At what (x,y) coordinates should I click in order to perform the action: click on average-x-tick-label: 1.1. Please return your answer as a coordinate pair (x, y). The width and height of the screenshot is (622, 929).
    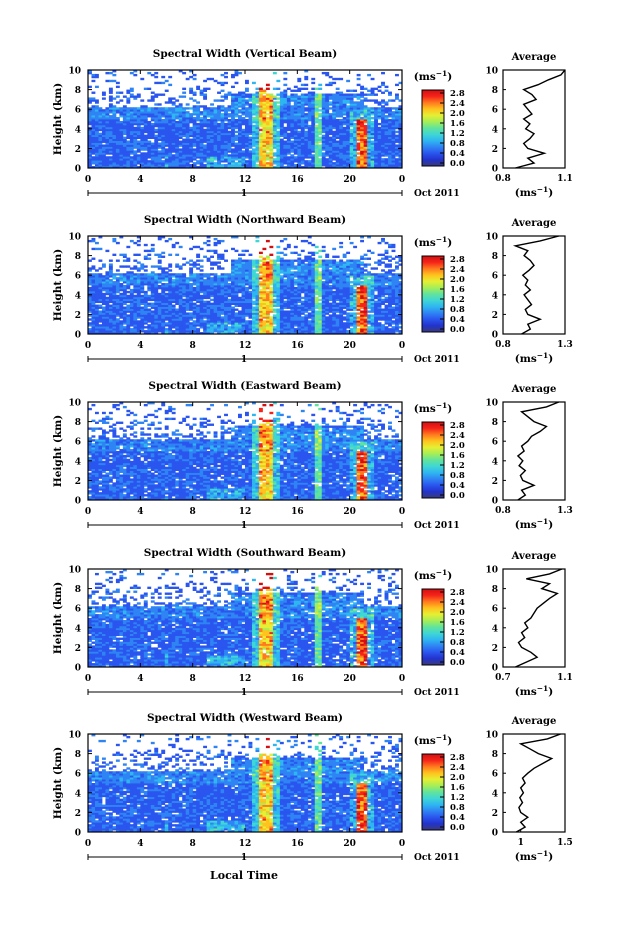
    Looking at the image, I should click on (565, 179).